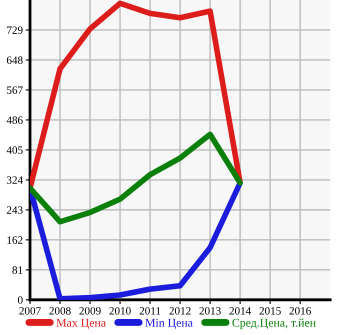 Image resolution: width=345 pixels, height=335 pixels. I want to click on y-tick-label: 81, so click(17, 270).